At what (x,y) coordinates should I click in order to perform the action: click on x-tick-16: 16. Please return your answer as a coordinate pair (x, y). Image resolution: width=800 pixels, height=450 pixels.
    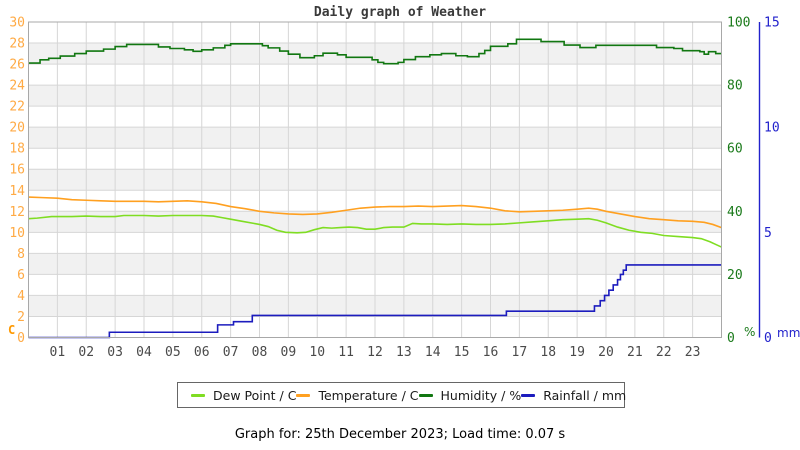
    Looking at the image, I should click on (491, 352).